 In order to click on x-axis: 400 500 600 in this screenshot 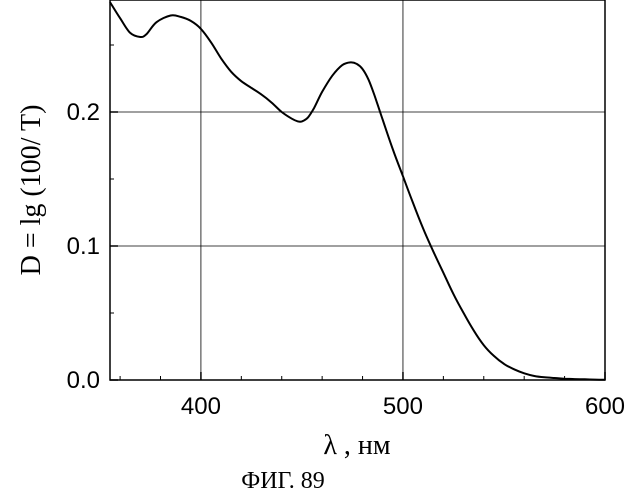, I will do `click(372, 396)`.